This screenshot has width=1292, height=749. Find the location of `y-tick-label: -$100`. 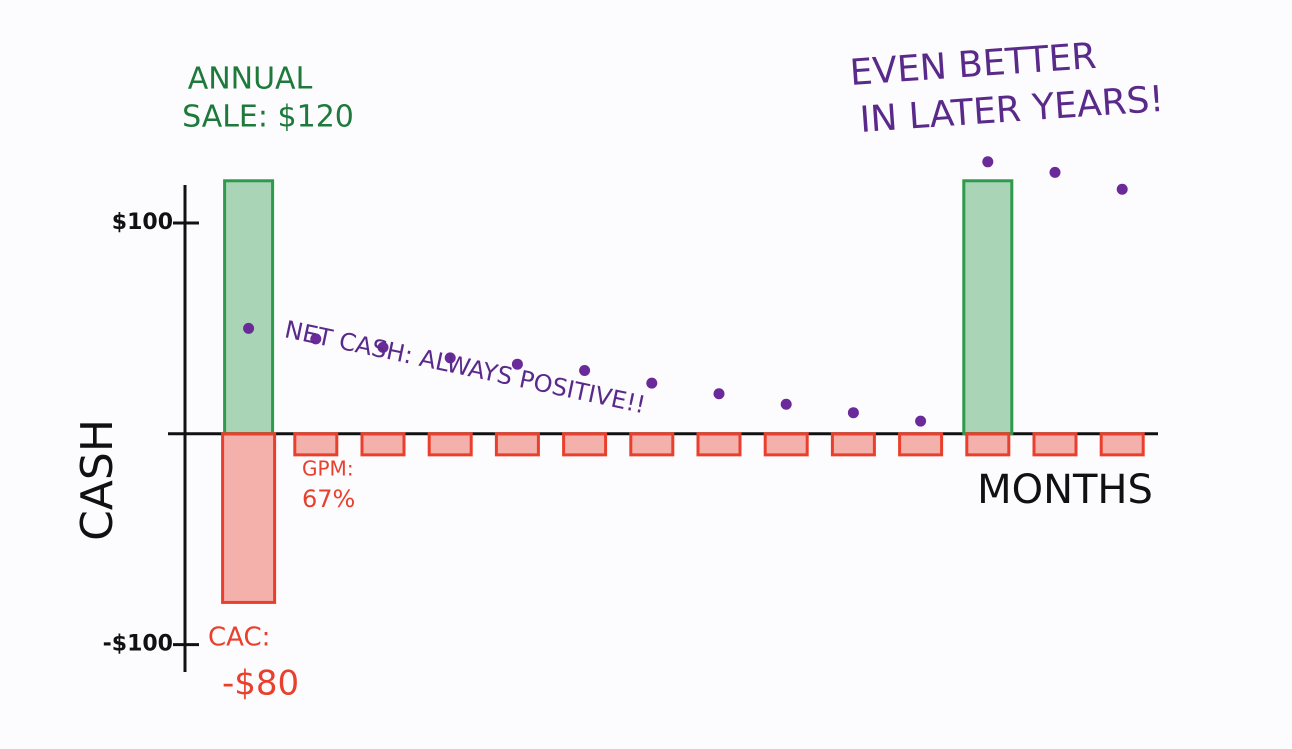

y-tick-label: -$100 is located at coordinates (138, 644).